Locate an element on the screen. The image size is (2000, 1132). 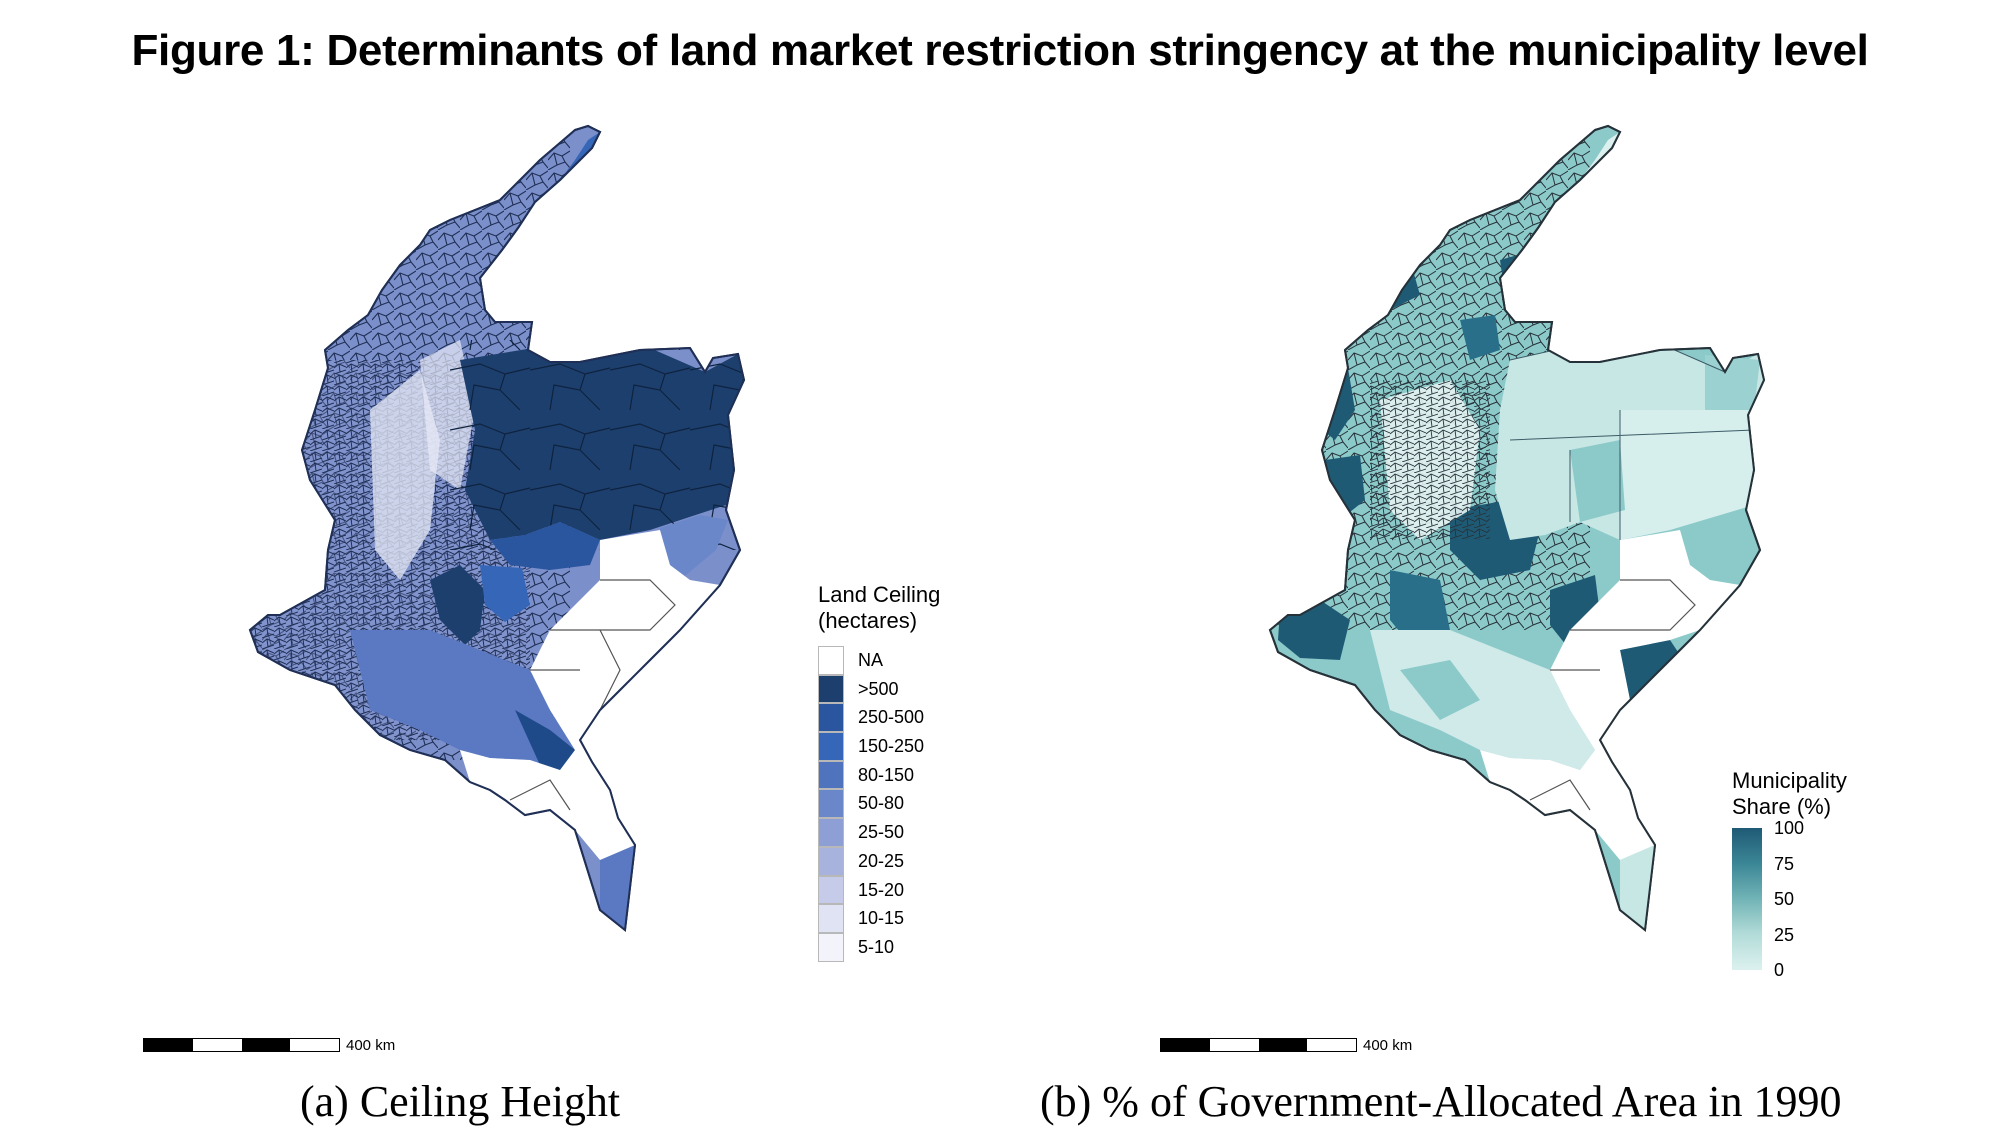
legend-label: >500 is located at coordinates (878, 688).